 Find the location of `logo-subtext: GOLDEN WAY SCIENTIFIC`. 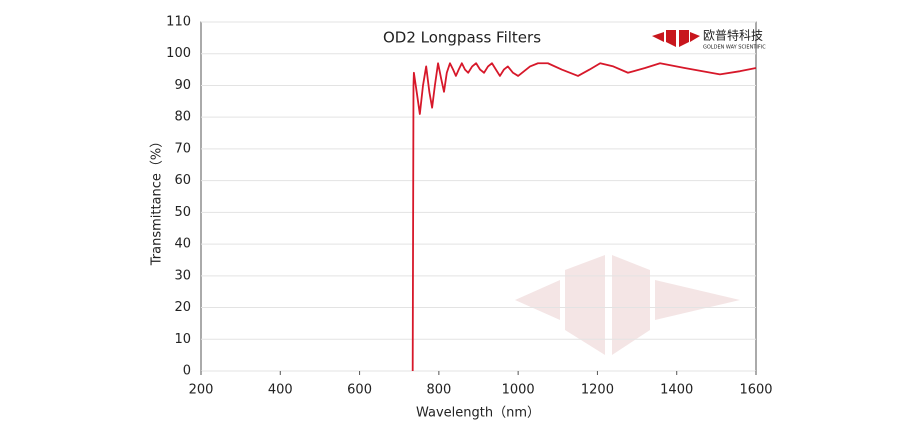

logo-subtext: GOLDEN WAY SCIENTIFIC is located at coordinates (734, 48).